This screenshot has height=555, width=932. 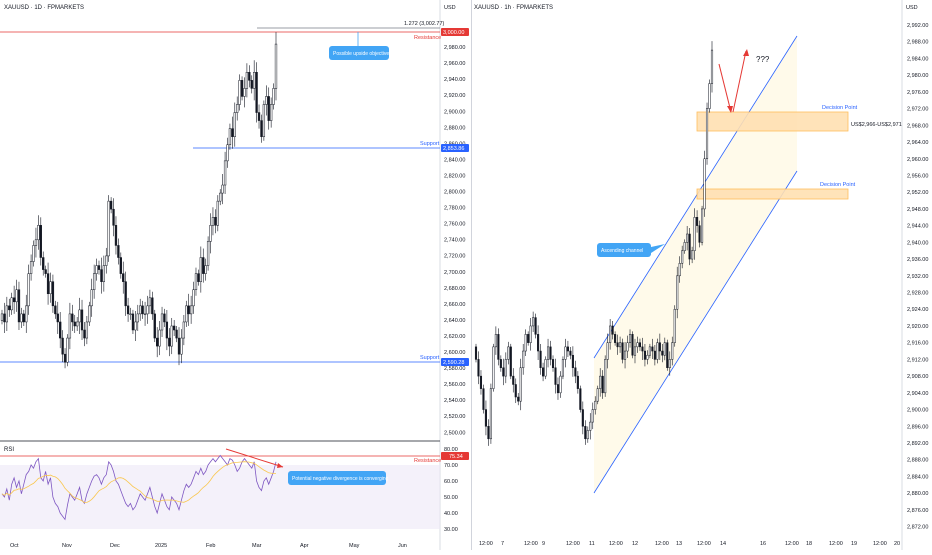 What do you see at coordinates (456, 457) in the screenshot?
I see `rsi-resistance-value: 75.34` at bounding box center [456, 457].